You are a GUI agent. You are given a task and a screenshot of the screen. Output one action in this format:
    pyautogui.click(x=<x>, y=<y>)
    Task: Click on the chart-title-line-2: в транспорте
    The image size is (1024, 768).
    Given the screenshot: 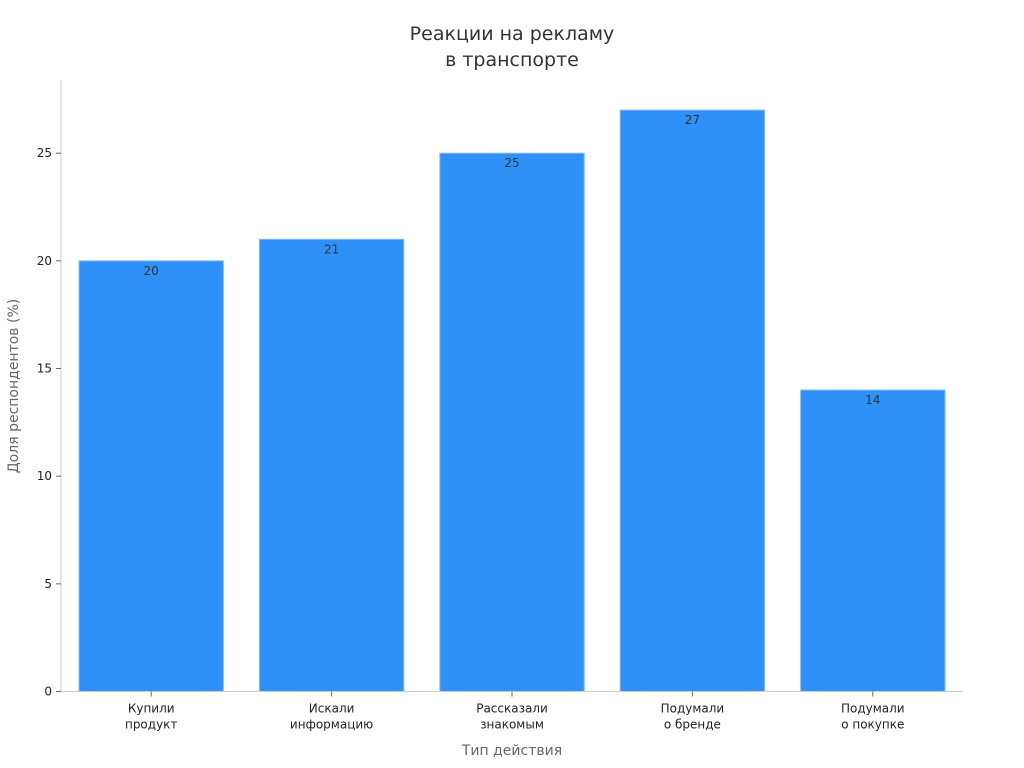 What is the action you would take?
    pyautogui.click(x=512, y=60)
    